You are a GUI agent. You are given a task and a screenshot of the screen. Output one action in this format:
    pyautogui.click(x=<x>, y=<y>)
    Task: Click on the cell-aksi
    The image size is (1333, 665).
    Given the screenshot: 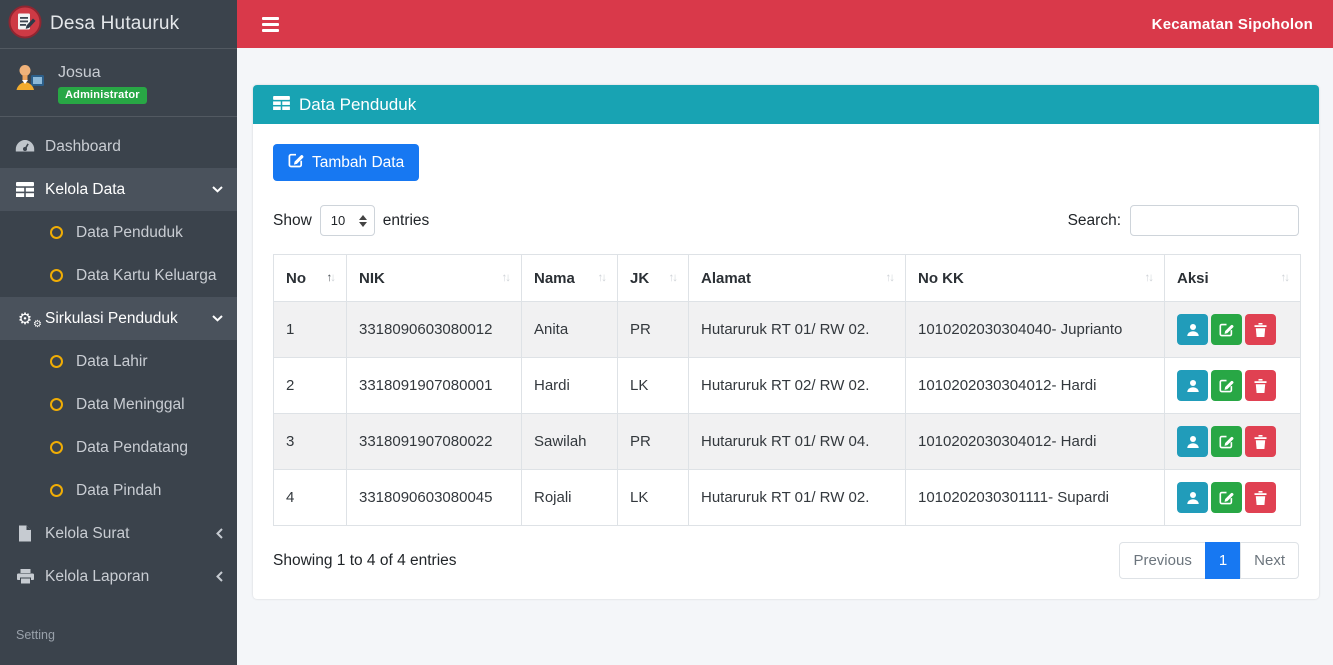 What is the action you would take?
    pyautogui.click(x=1232, y=497)
    